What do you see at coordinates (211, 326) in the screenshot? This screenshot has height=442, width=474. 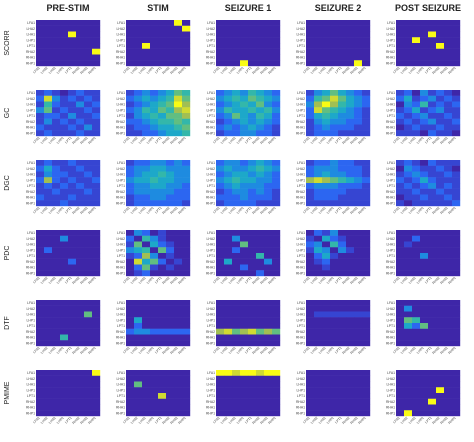 I see `row-tick-label: LPT1` at bounding box center [211, 326].